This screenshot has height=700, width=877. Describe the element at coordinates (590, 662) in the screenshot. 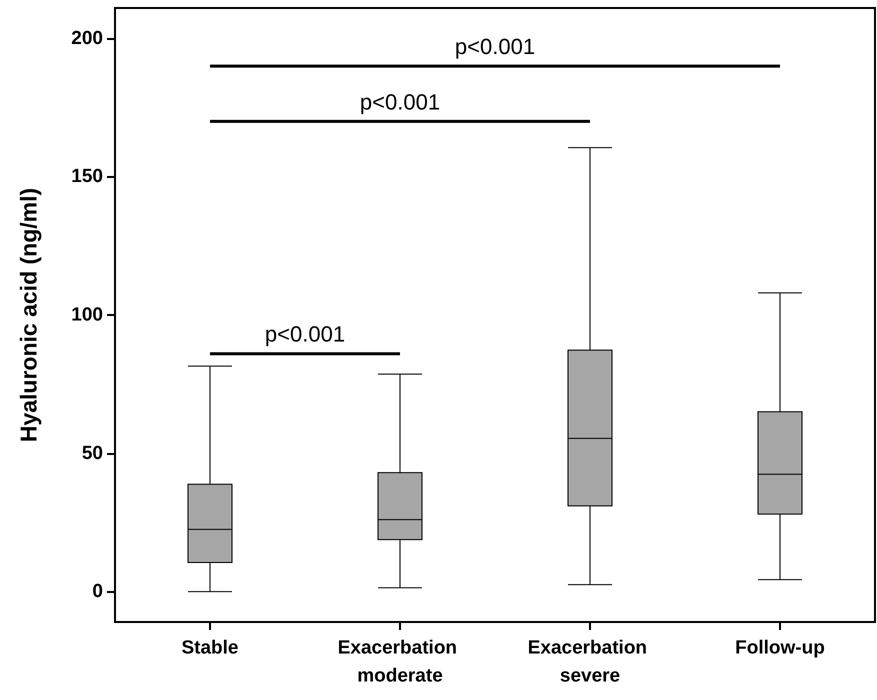

I see `x-tick-label: Exacerbation severe` at that location.